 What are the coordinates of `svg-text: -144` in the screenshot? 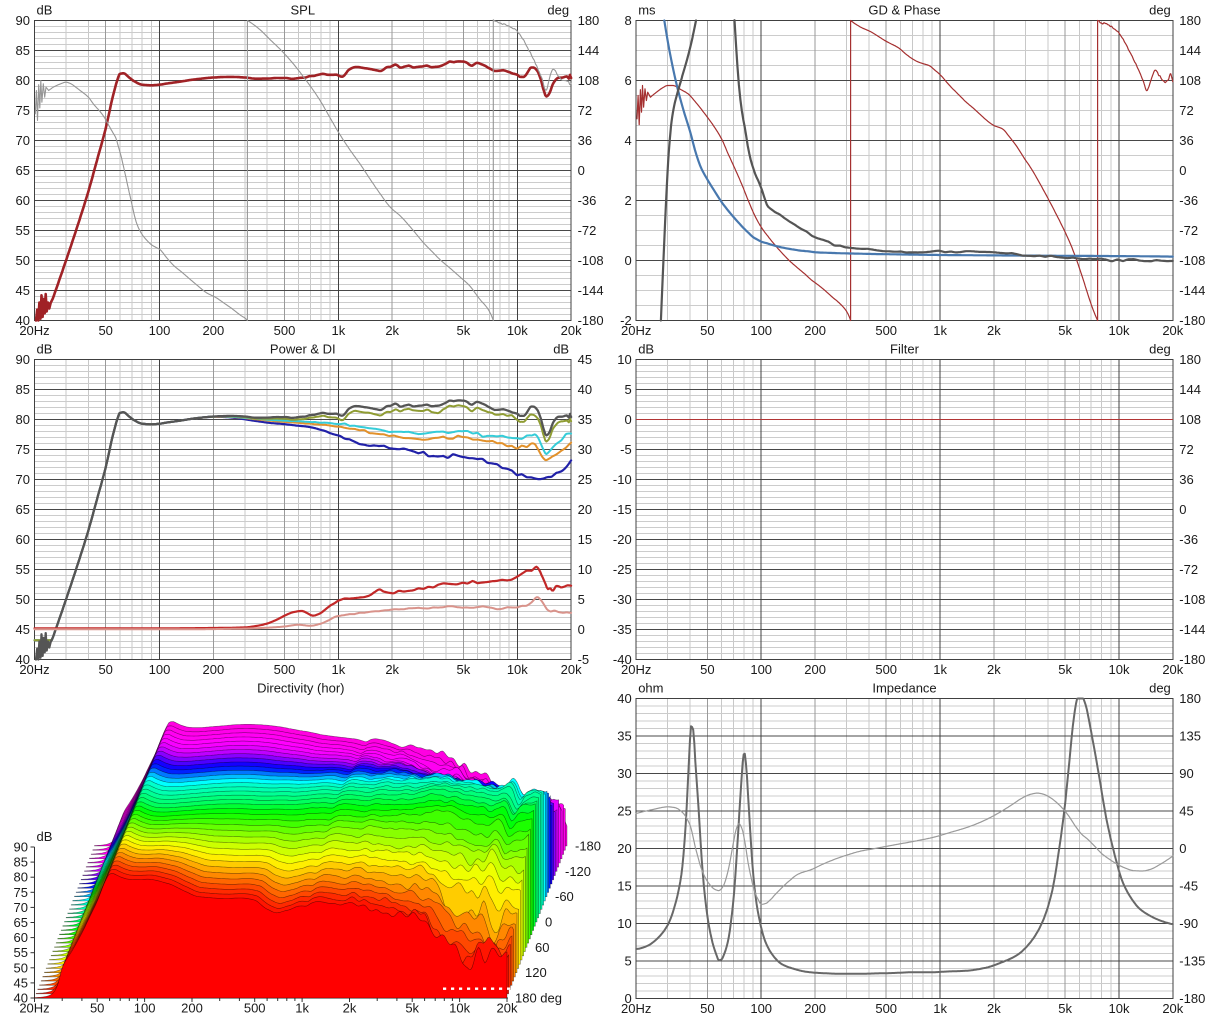 It's located at (591, 290).